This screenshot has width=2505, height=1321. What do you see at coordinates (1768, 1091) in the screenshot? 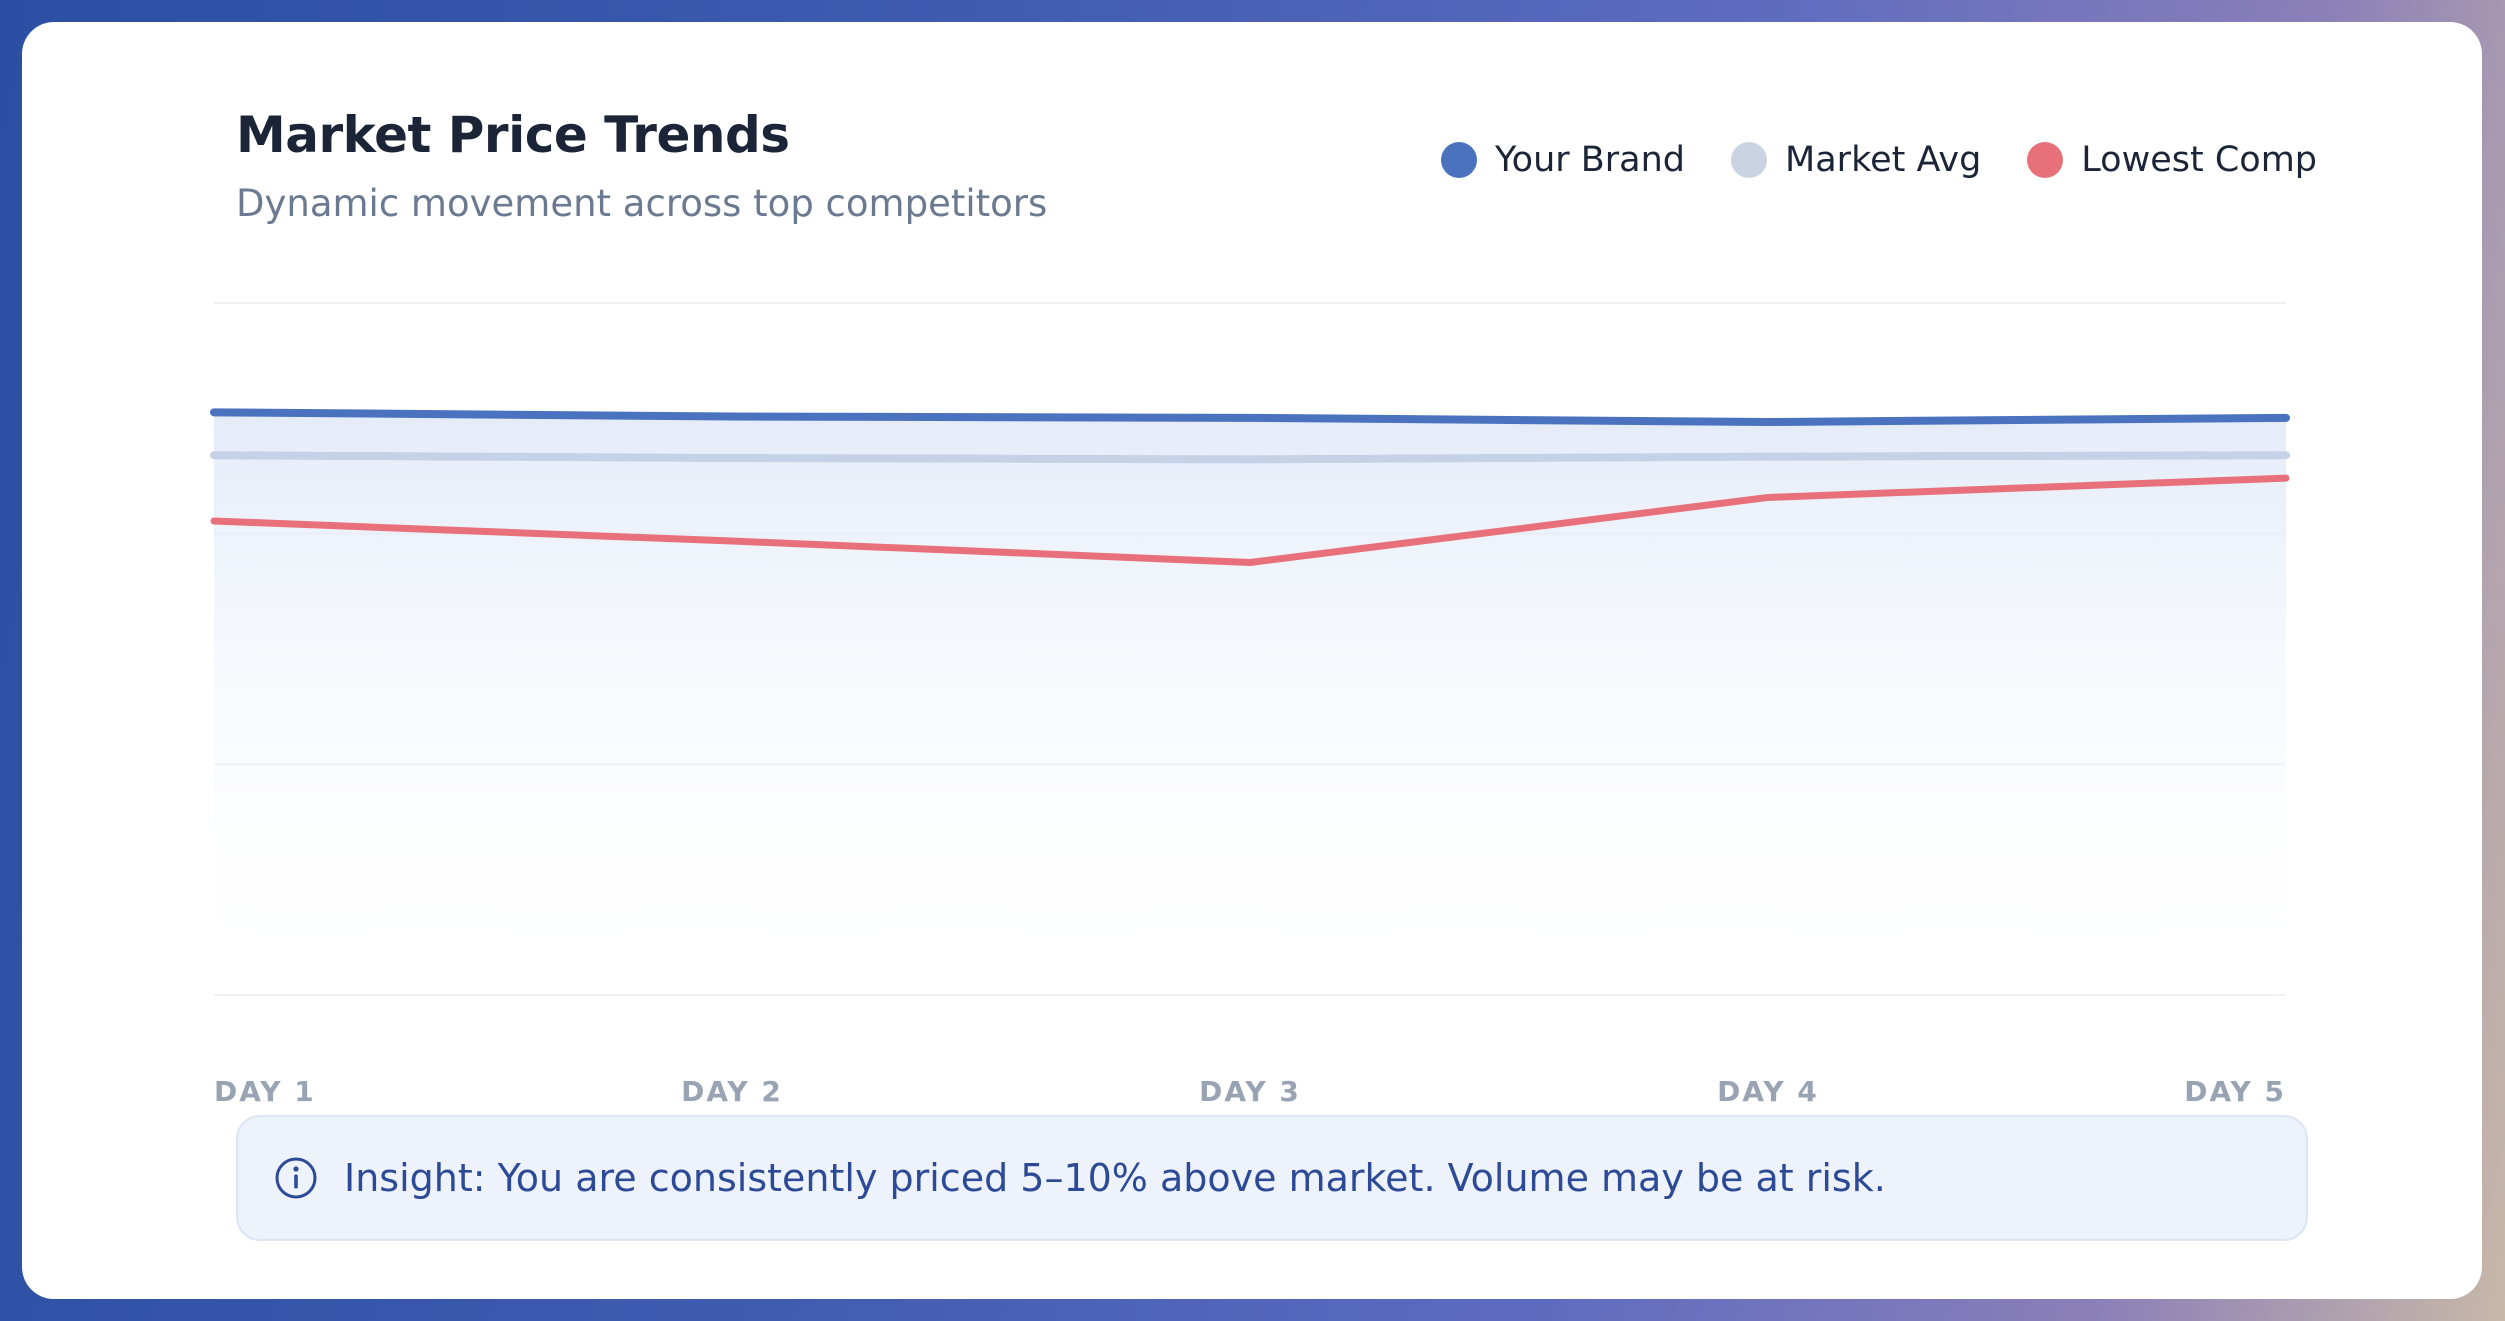
I see `x-tick-label: DAY 4` at bounding box center [1768, 1091].